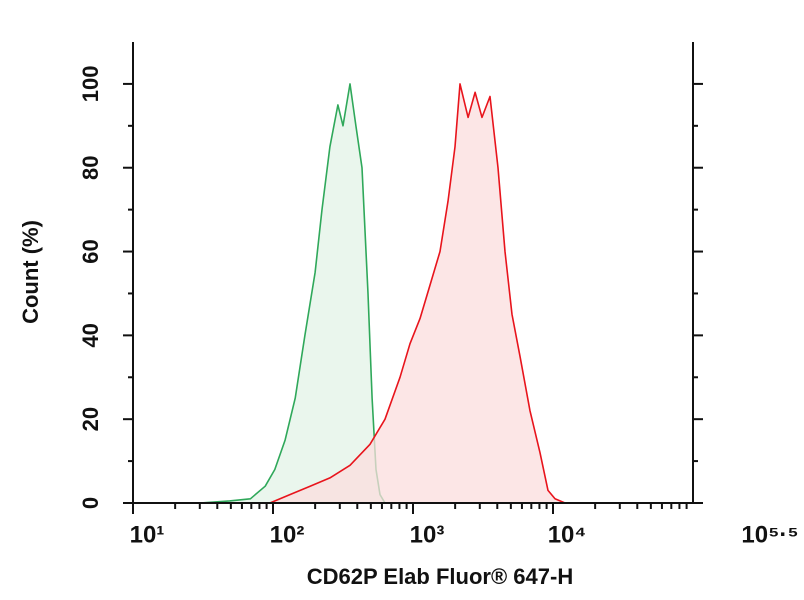 Image resolution: width=804 pixels, height=600 pixels. What do you see at coordinates (30, 272) in the screenshot?
I see `y-axis-label: Count (%)` at bounding box center [30, 272].